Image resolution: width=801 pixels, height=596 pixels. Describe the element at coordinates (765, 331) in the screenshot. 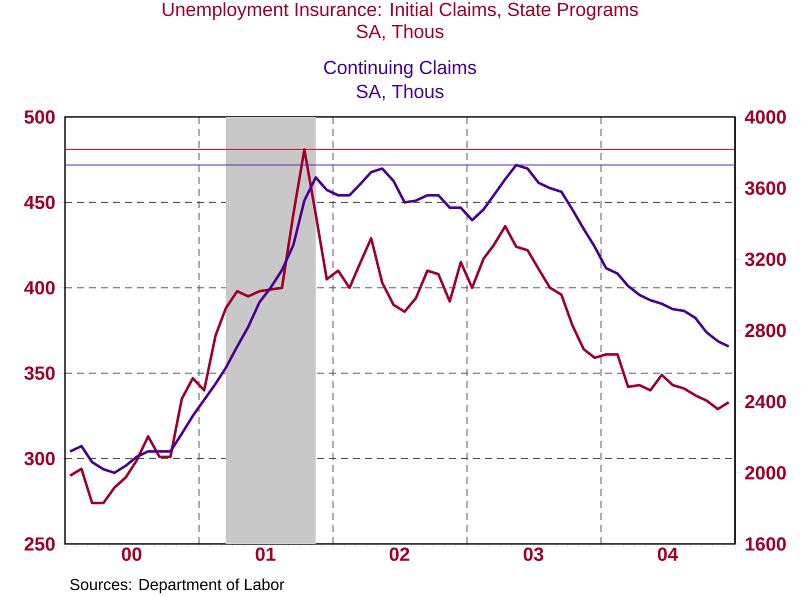

I see `y2-tick-label: 2800` at that location.